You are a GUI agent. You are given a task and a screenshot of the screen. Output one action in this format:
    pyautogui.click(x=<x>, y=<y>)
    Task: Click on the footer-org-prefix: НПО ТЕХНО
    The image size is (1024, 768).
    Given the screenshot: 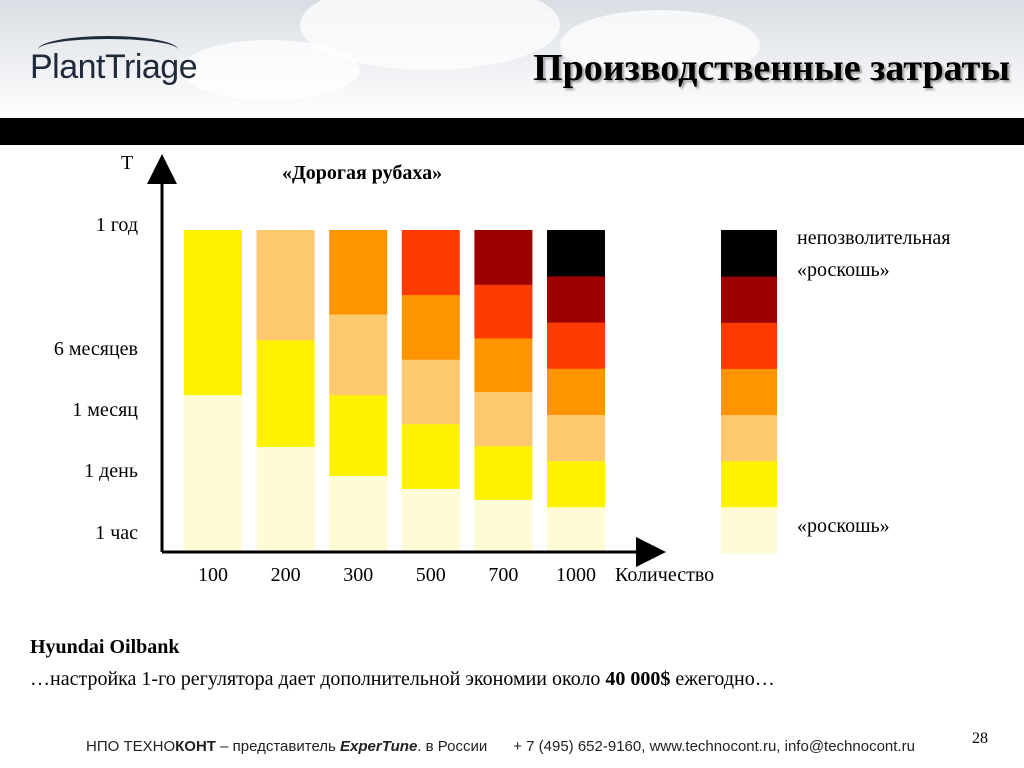 What is the action you would take?
    pyautogui.click(x=131, y=746)
    